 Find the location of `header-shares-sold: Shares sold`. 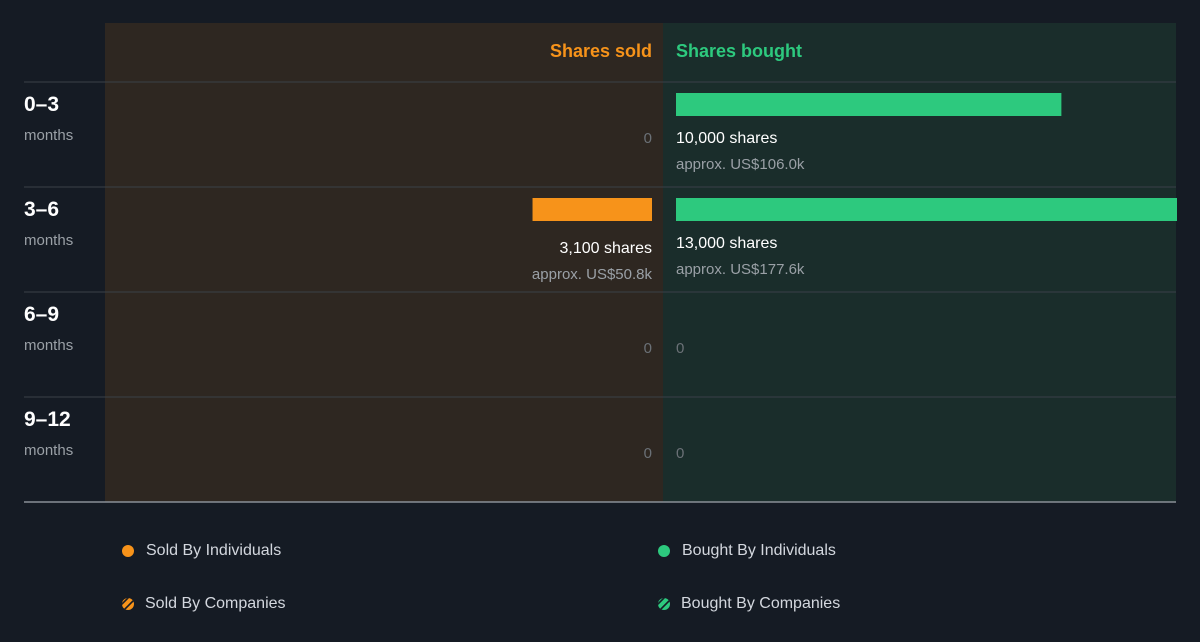

header-shares-sold: Shares sold is located at coordinates (601, 51).